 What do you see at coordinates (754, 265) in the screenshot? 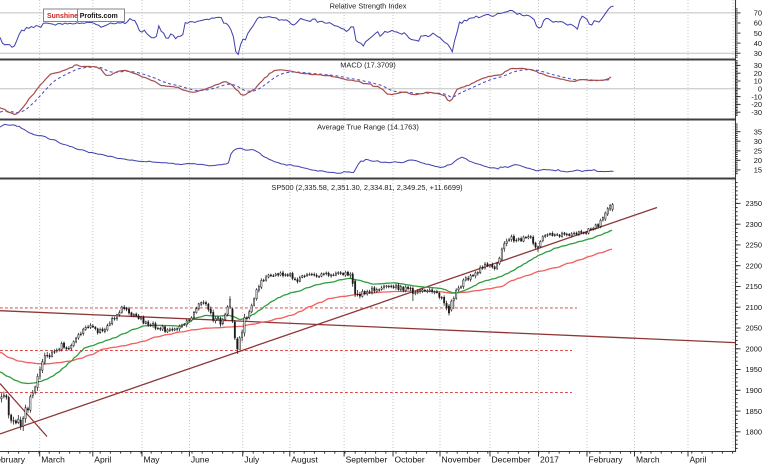
I see `svg-text: 2200` at bounding box center [754, 265].